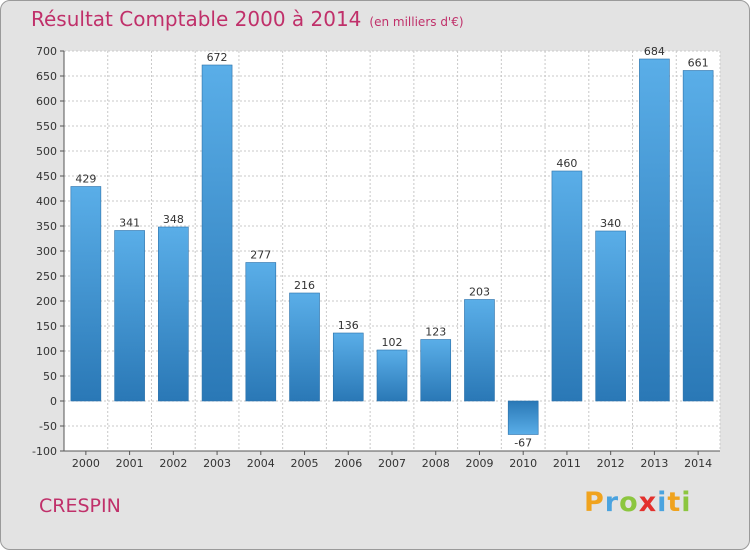  What do you see at coordinates (698, 236) in the screenshot?
I see `bar-2014` at bounding box center [698, 236].